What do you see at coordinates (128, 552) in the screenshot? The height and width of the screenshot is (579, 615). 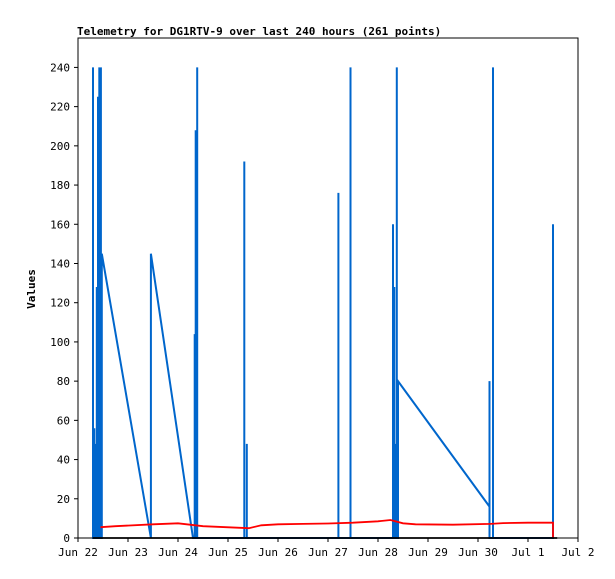 I see `x-tick-label: Jun 23` at bounding box center [128, 552].